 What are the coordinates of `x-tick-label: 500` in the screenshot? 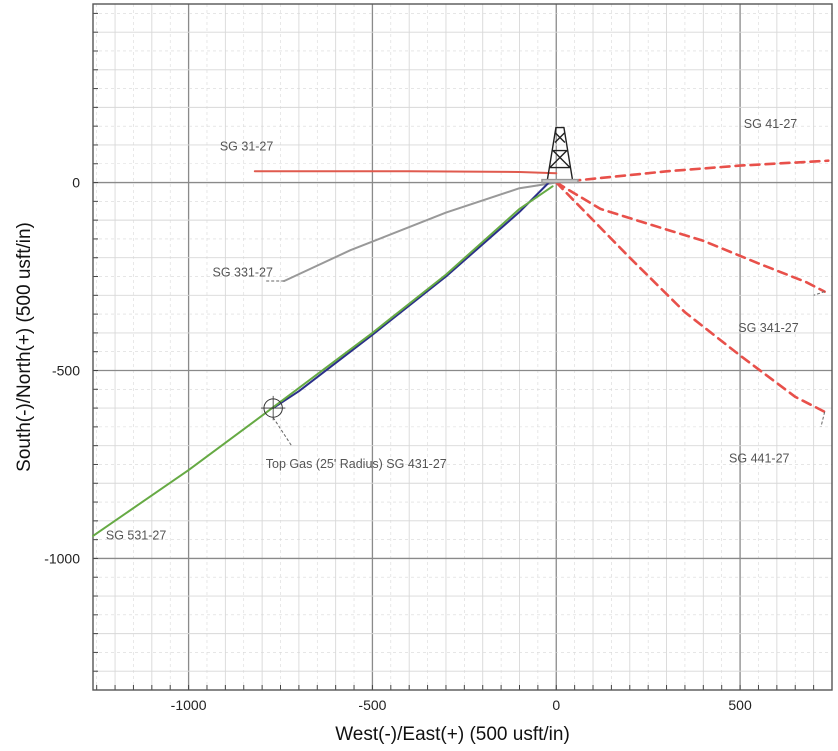 It's located at (740, 705).